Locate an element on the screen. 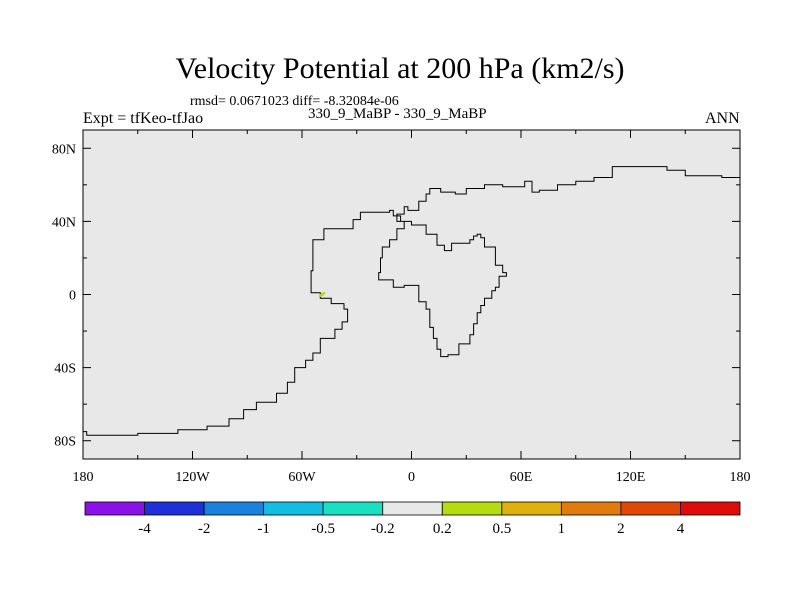  colorbar-labels: -4 -2 -1 -0.5 -0.2 0.2 0.5 1 2 4 is located at coordinates (411, 529).